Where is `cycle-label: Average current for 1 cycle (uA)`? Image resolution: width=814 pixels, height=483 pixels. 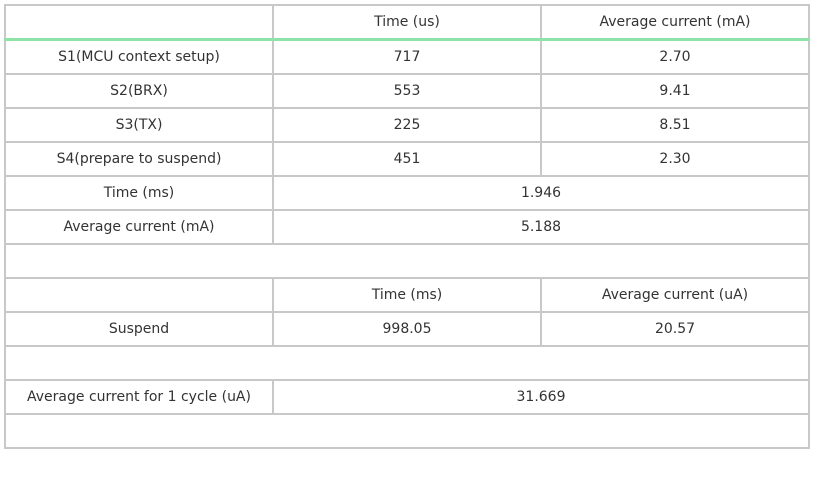 cycle-label: Average current for 1 cycle (uA) is located at coordinates (139, 397).